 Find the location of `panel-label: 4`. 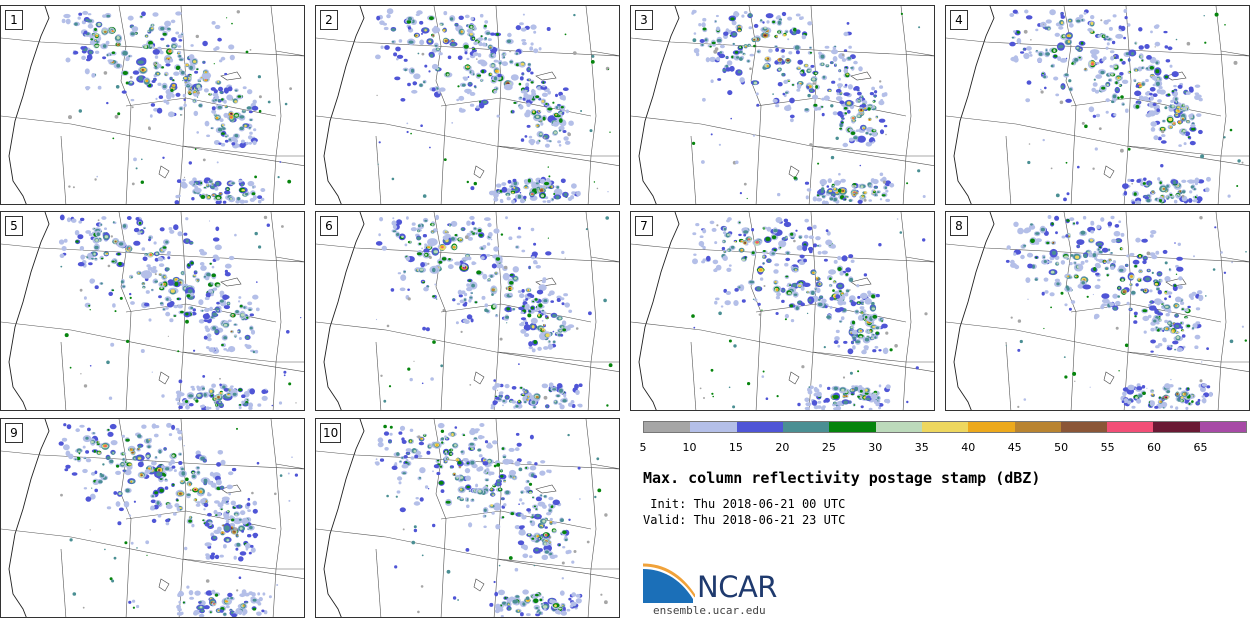

panel-label: 4 is located at coordinates (959, 20).